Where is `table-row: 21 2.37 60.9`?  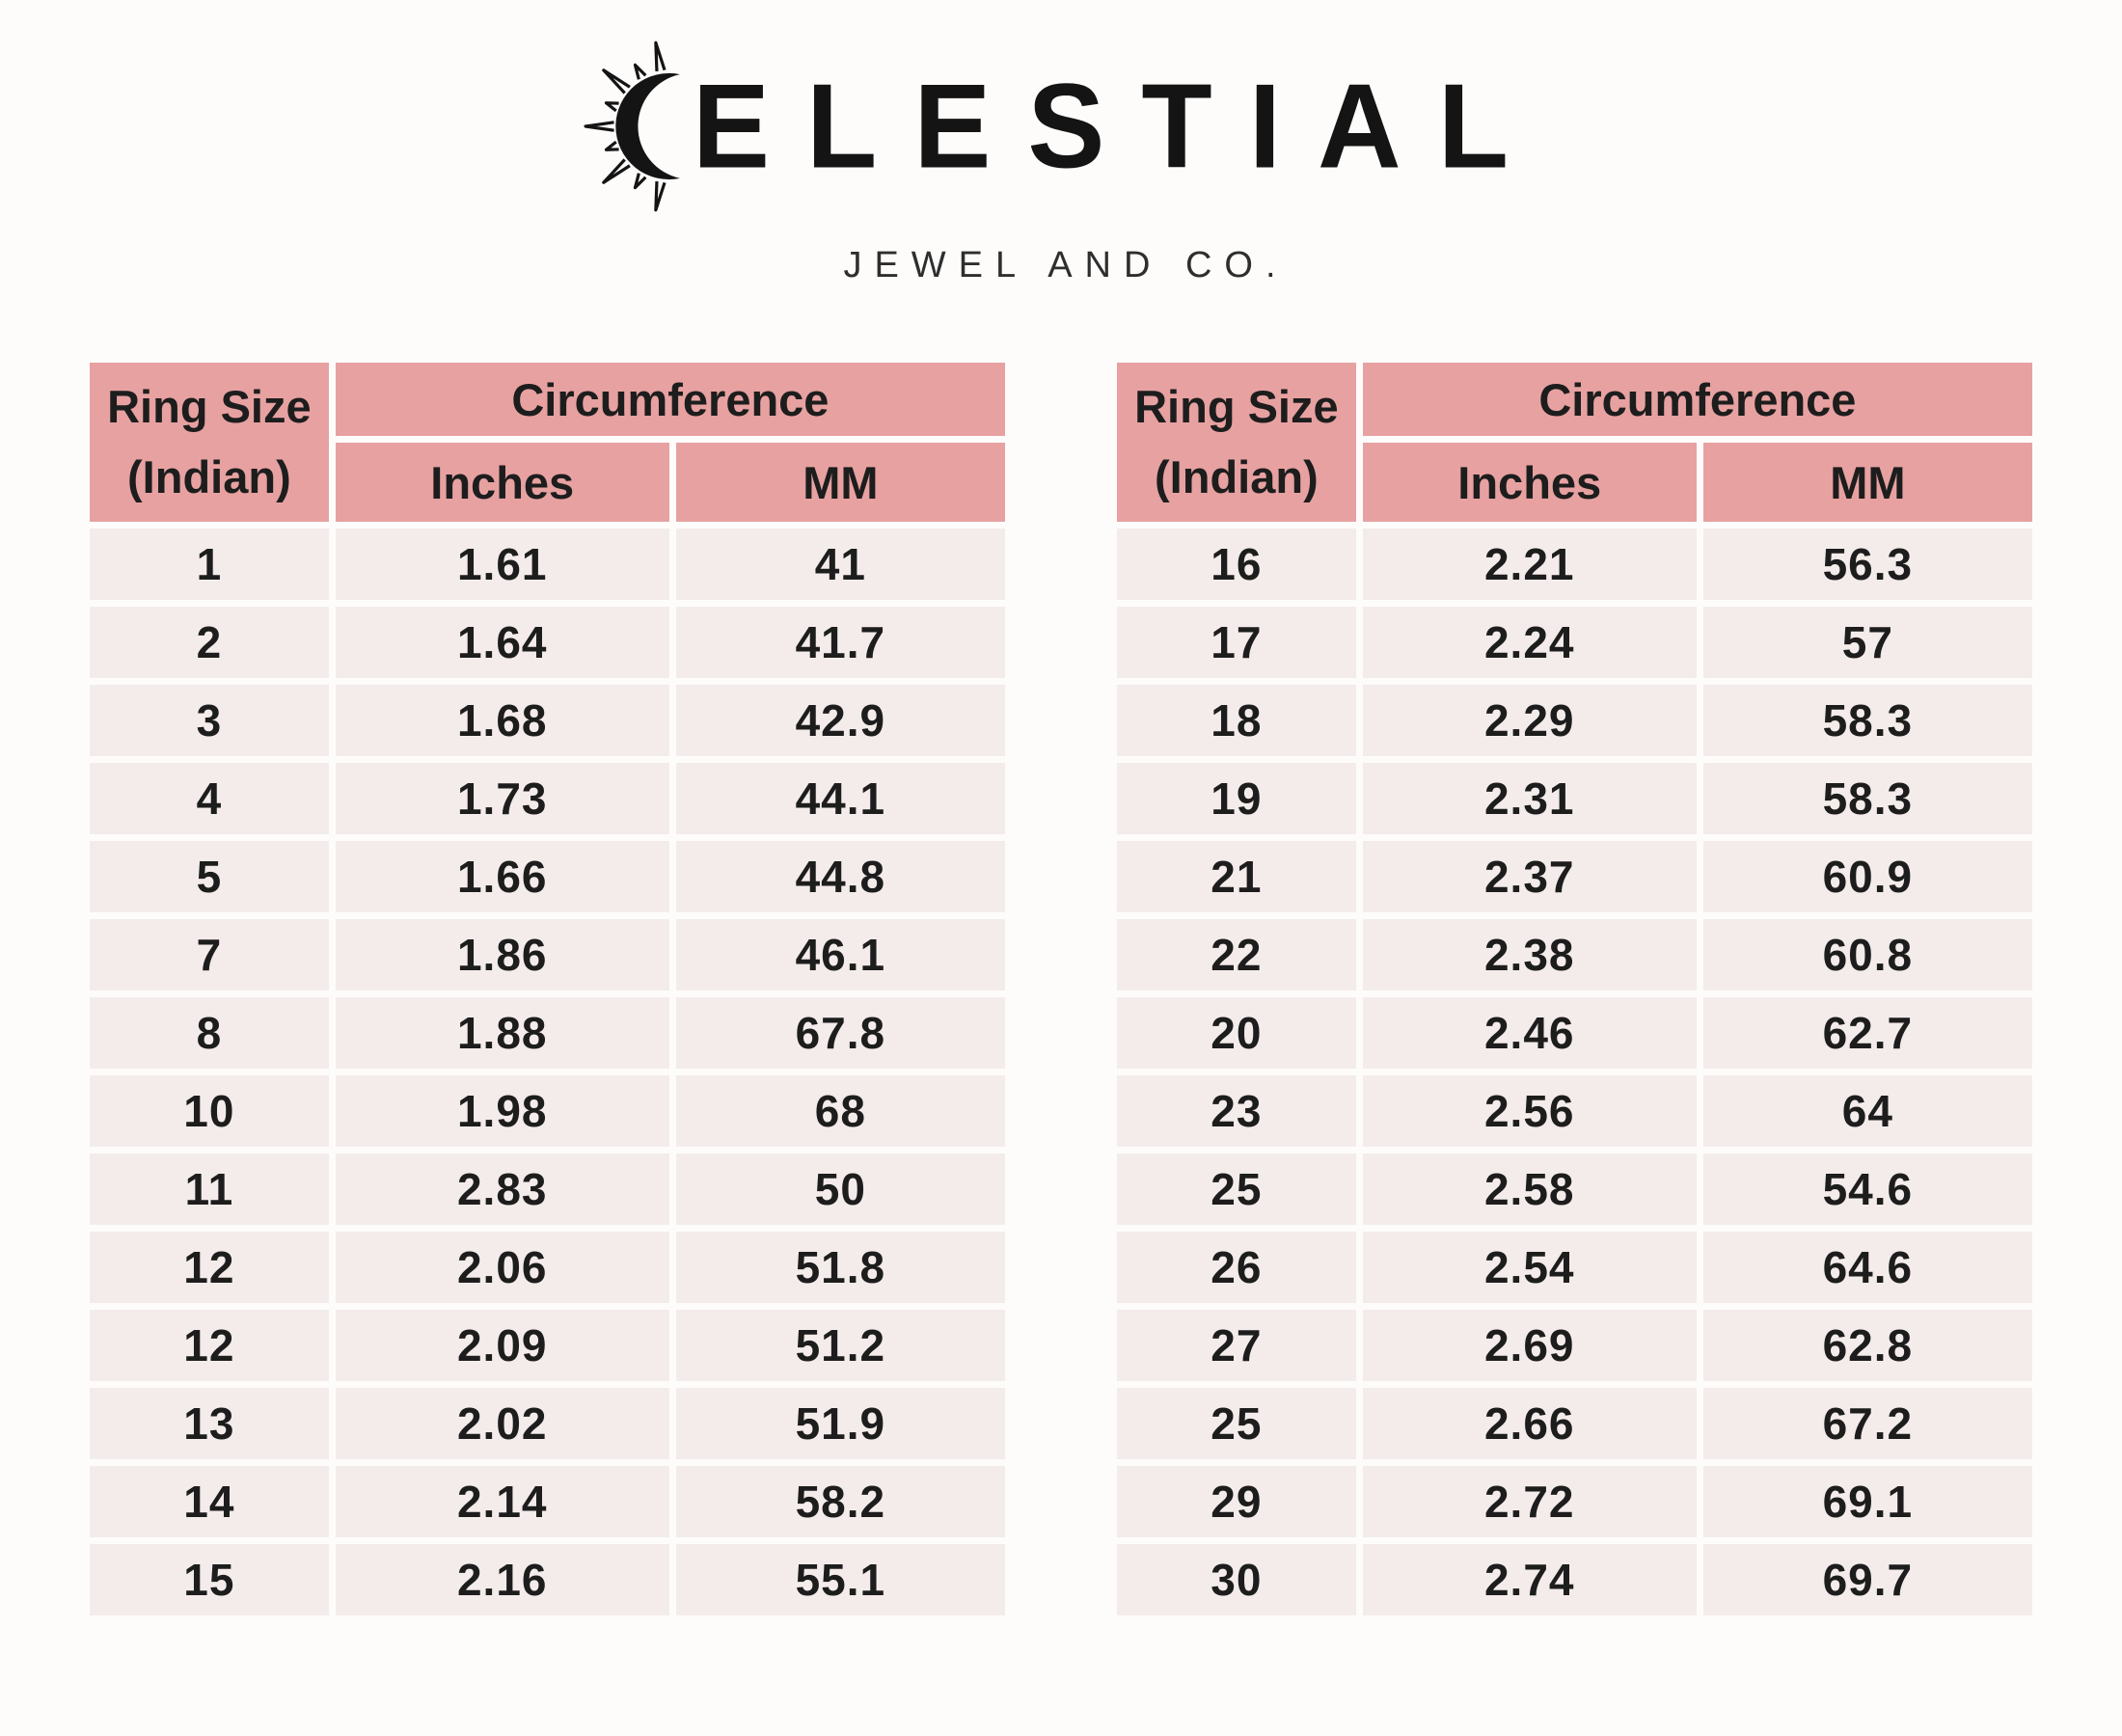 table-row: 21 2.37 60.9 is located at coordinates (1575, 877).